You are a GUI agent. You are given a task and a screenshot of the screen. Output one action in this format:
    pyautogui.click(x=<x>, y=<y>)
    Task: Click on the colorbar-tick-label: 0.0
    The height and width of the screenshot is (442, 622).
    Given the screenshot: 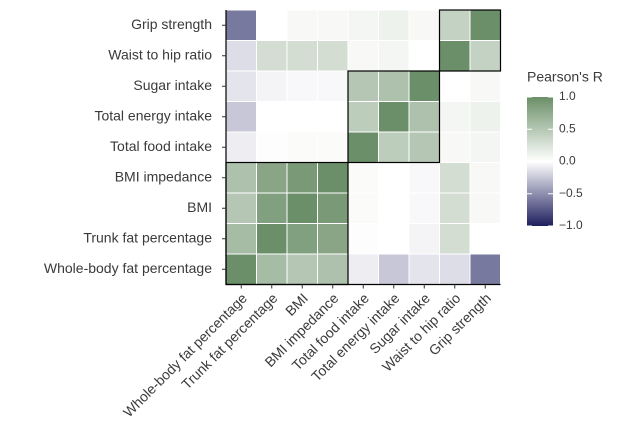 What is the action you would take?
    pyautogui.click(x=567, y=161)
    